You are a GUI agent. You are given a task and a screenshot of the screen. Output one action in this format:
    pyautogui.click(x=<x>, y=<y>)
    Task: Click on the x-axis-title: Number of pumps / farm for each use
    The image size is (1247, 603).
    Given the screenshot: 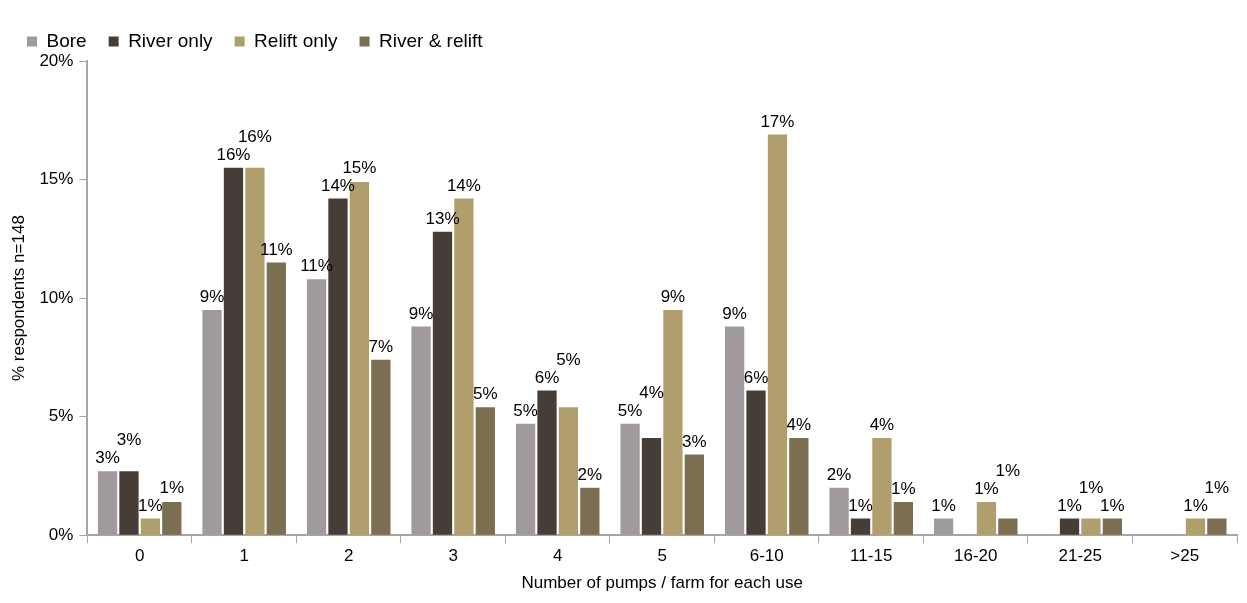 What is the action you would take?
    pyautogui.click(x=662, y=583)
    